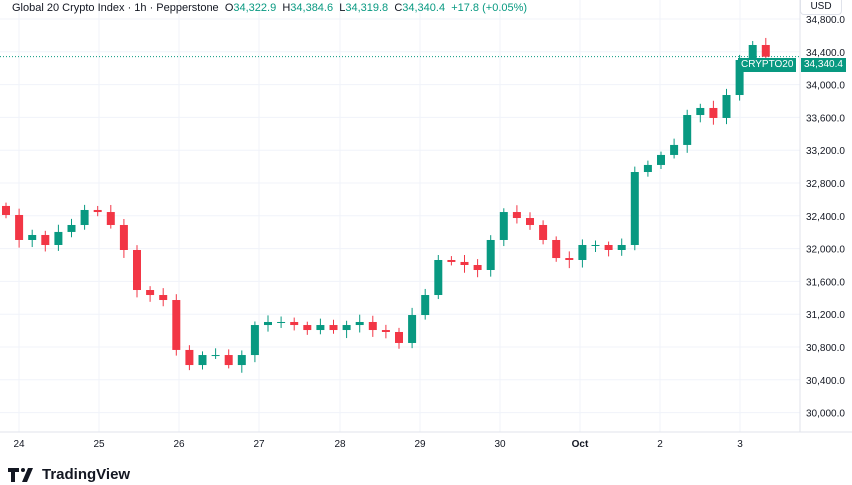 The width and height of the screenshot is (852, 485). I want to click on x-tick-label: 2, so click(660, 444).